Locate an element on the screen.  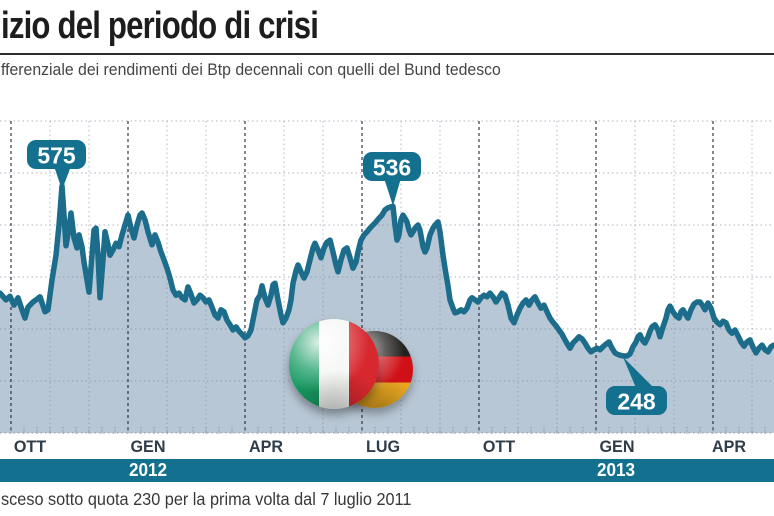
year-band: 2012 2013 is located at coordinates (387, 470).